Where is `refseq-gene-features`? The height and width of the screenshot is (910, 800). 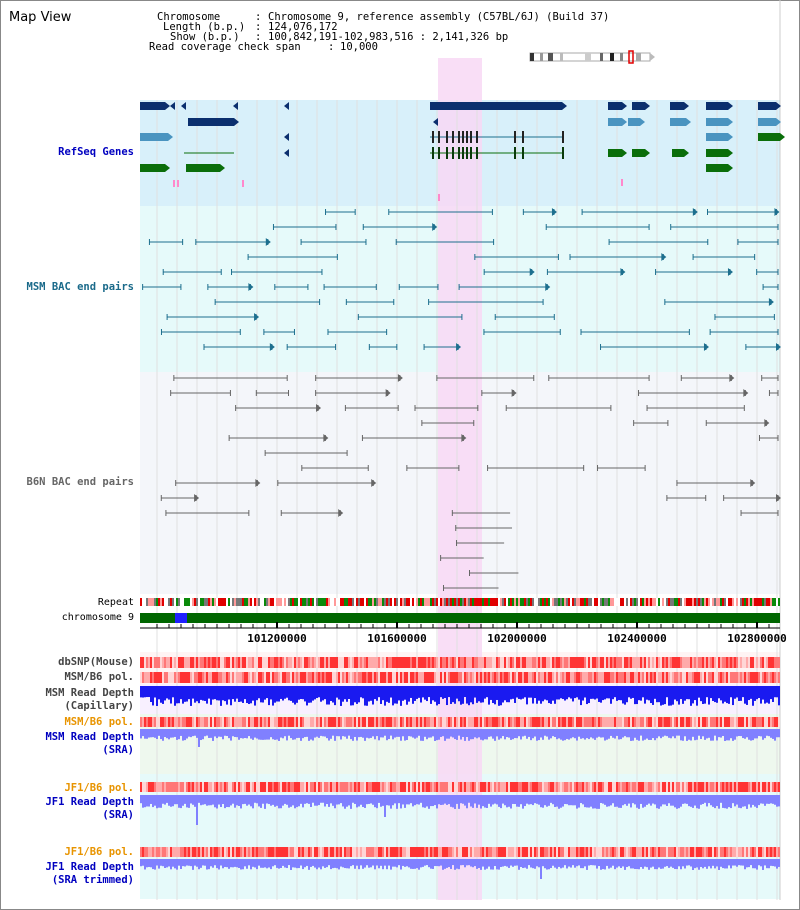 refseq-gene-features is located at coordinates (462, 151).